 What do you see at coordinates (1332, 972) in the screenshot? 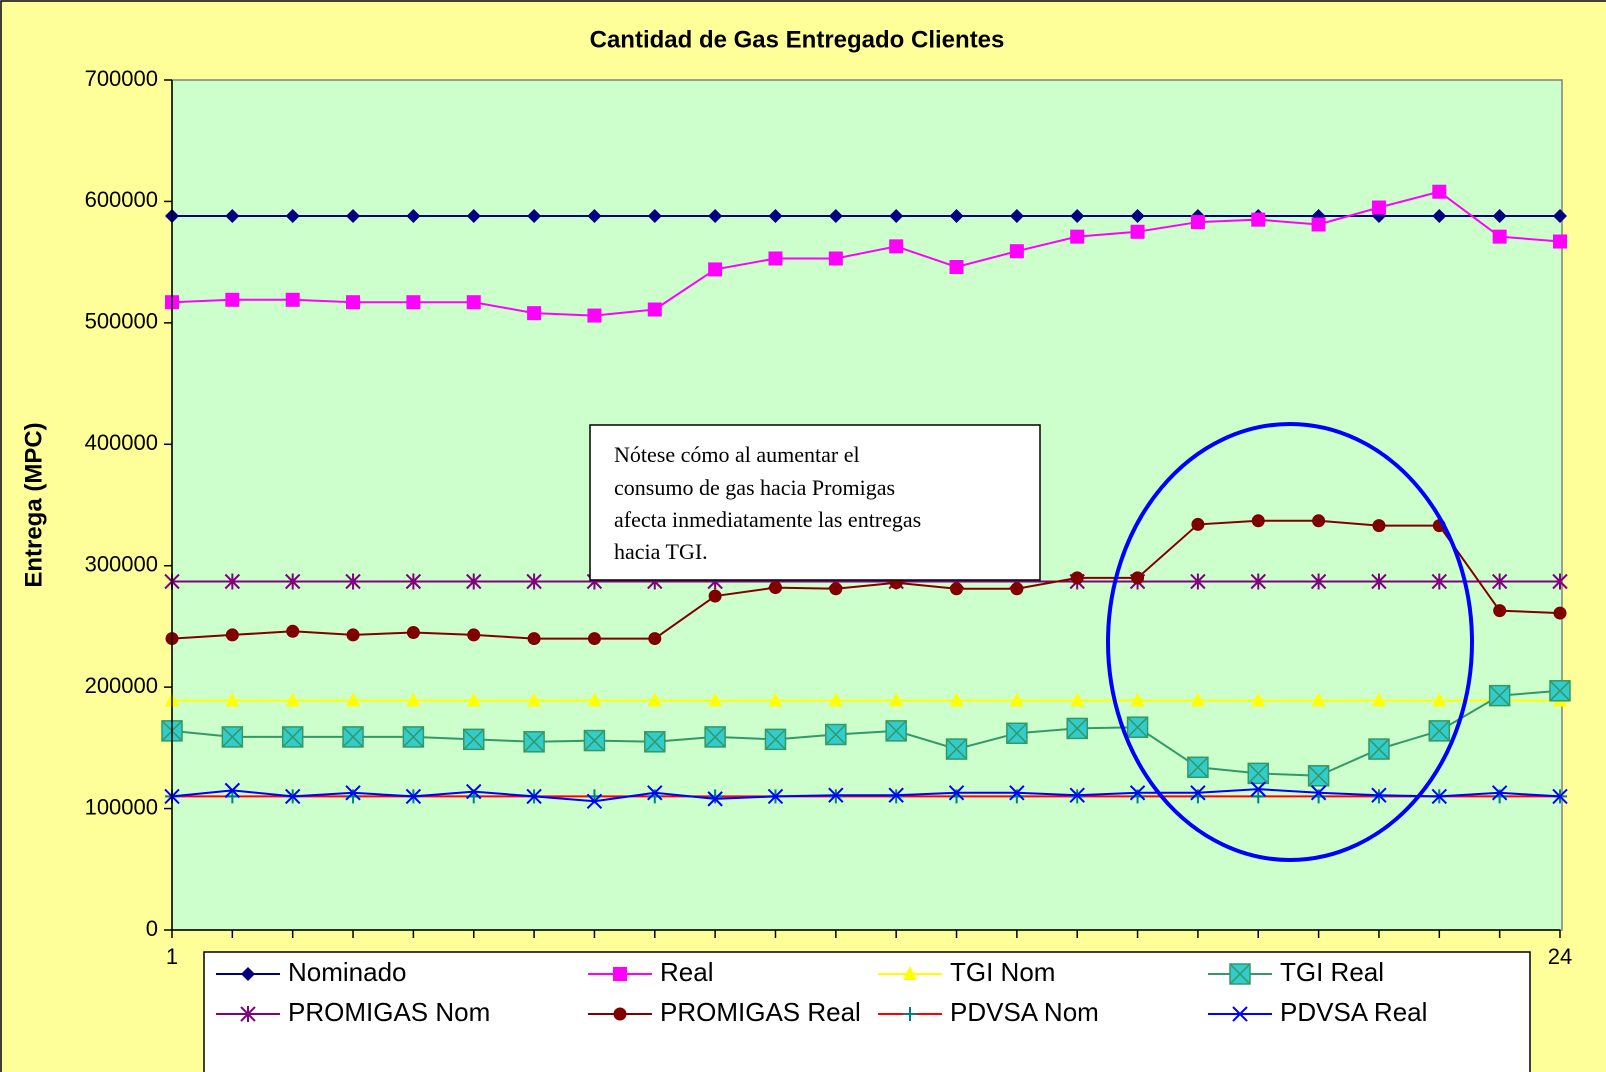
I see `legend-label: TGI Real` at bounding box center [1332, 972].